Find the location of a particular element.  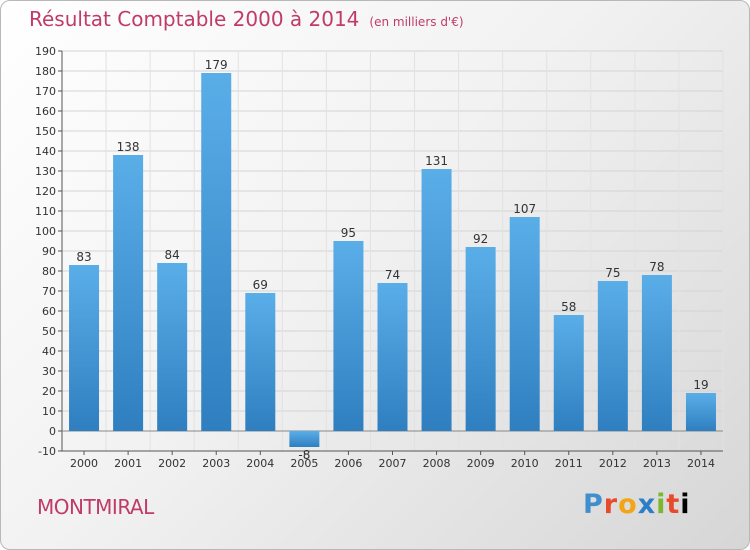

proxiti-logo: Proxiti is located at coordinates (637, 504).